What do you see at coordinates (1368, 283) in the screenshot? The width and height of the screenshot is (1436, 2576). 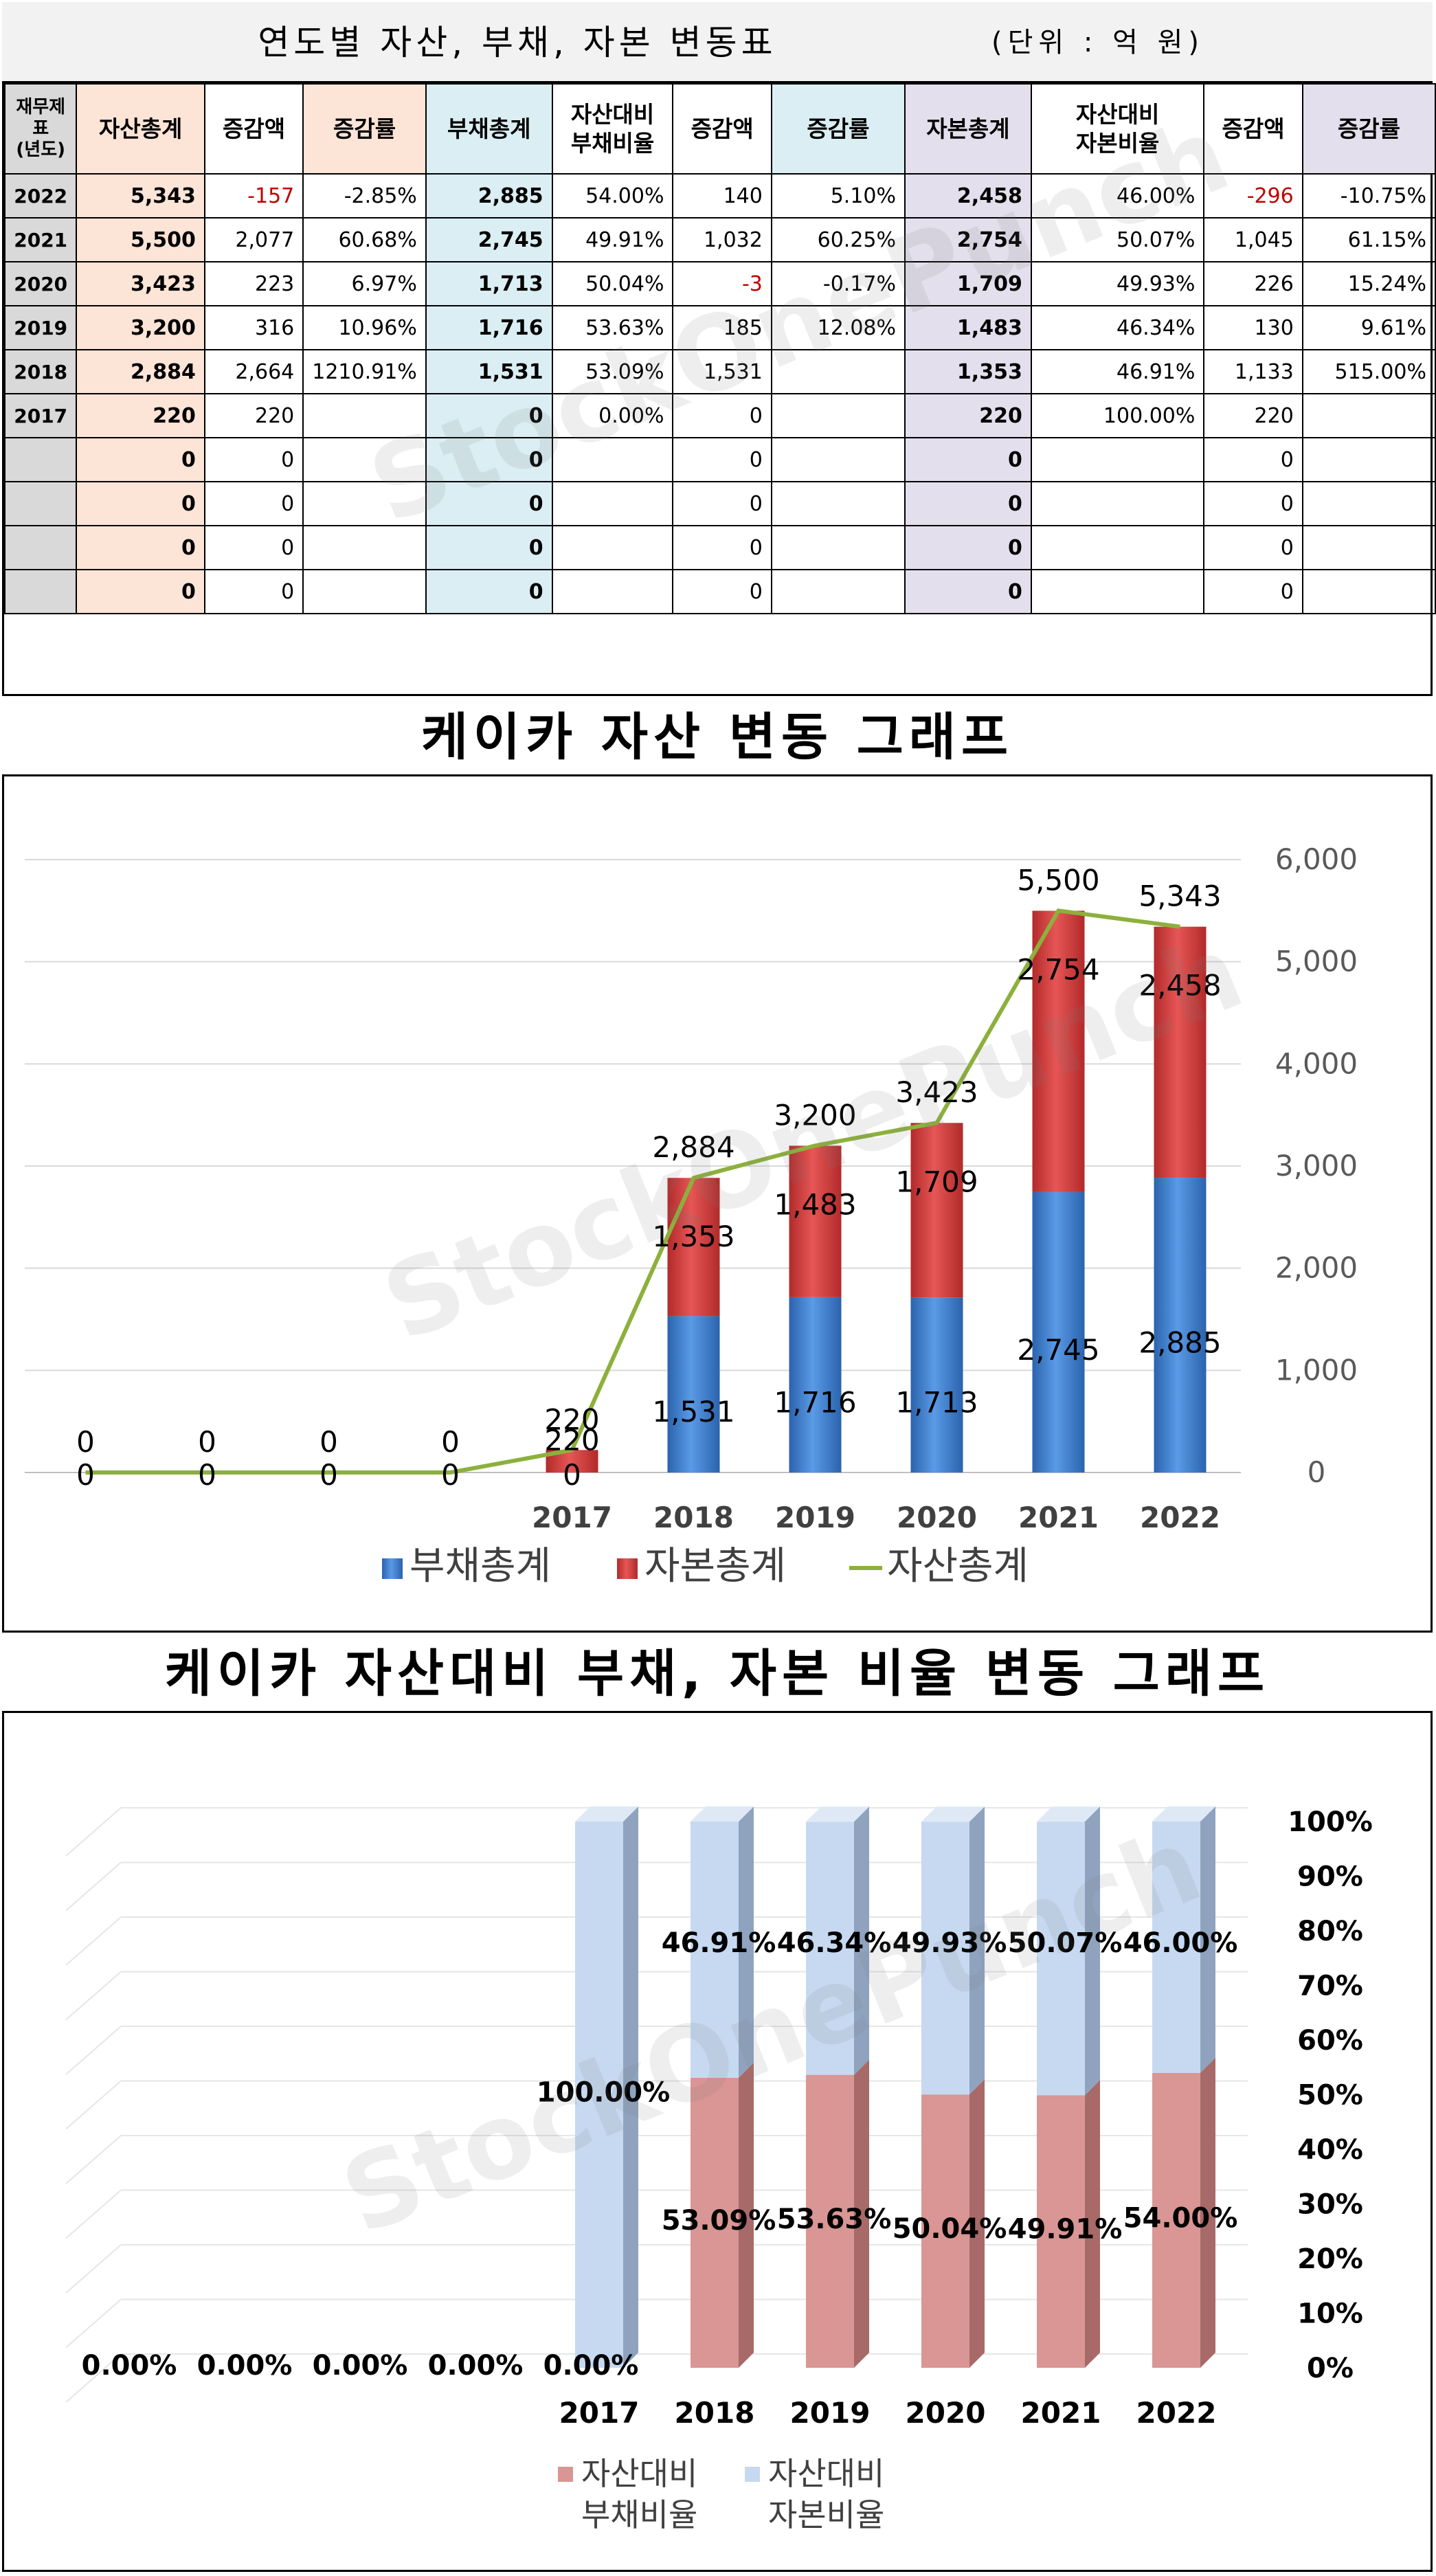 I see `cell-equity-rate: 15.24%` at bounding box center [1368, 283].